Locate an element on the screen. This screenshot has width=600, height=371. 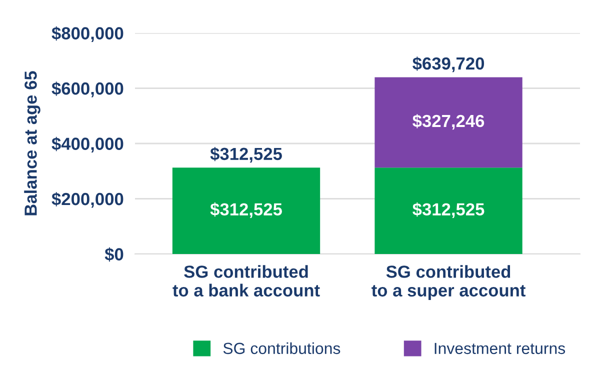
y-tick-label: $600,000 is located at coordinates (88, 90).